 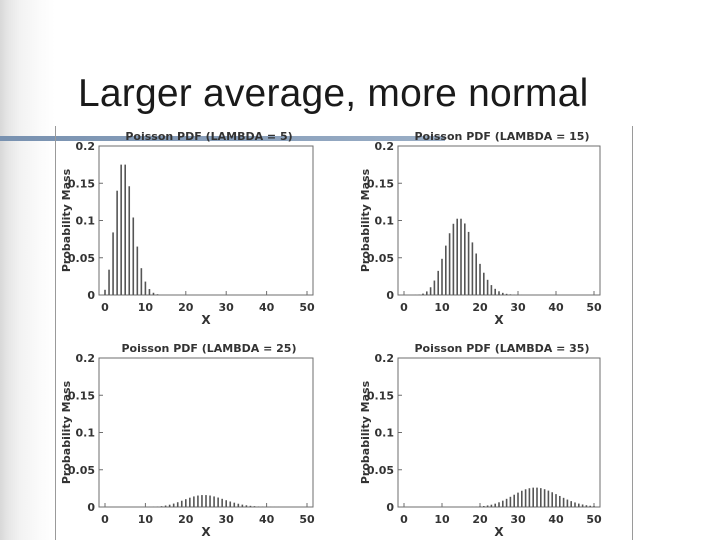 What do you see at coordinates (91, 507) in the screenshot?
I see `chart-3-y-tick-label: 0` at bounding box center [91, 507].